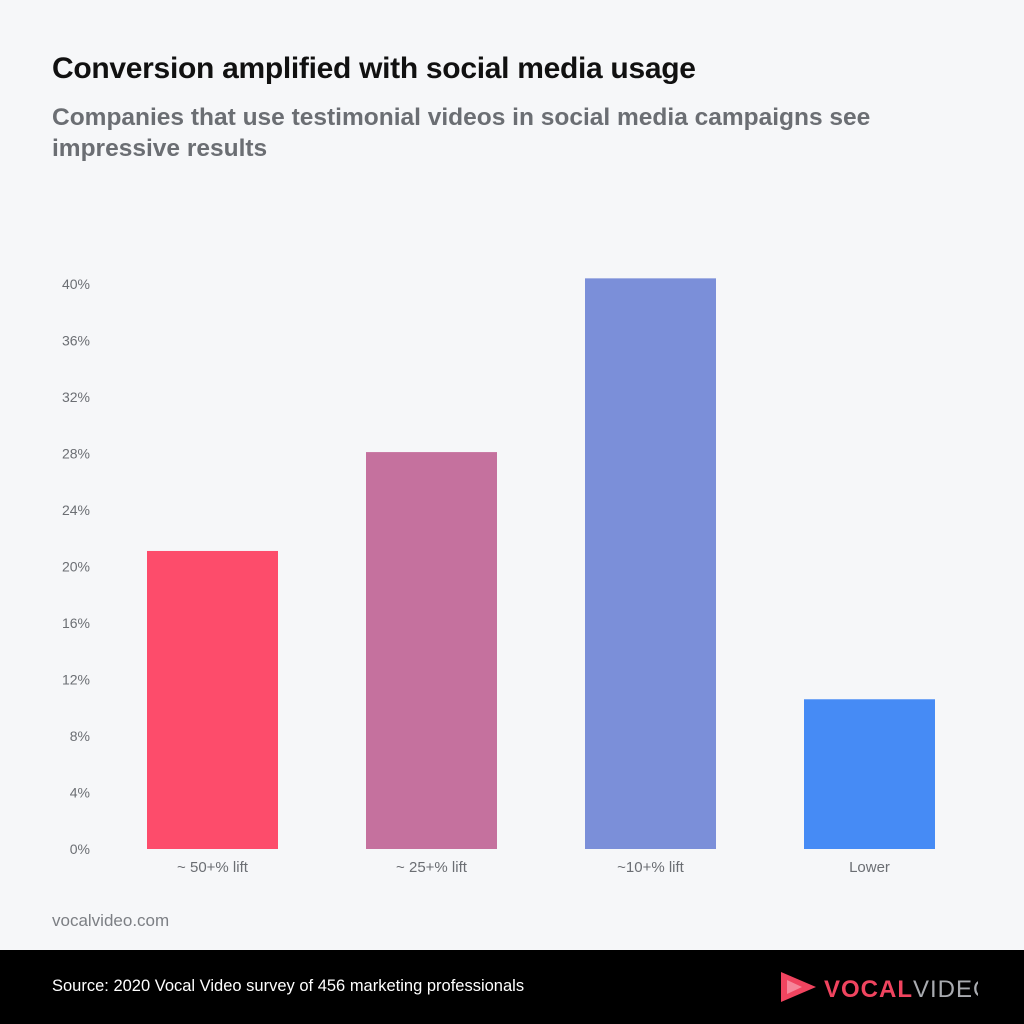 The height and width of the screenshot is (1024, 1024). I want to click on vocal-video-logo: VOCALVIDEO, so click(879, 987).